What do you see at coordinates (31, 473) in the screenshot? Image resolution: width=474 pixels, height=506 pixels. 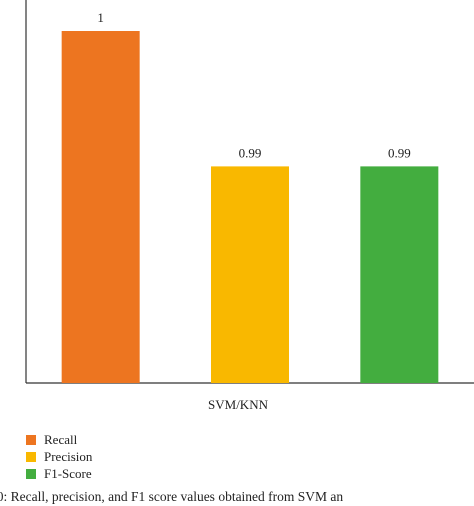 I see `legend-swatch-f1-score` at bounding box center [31, 473].